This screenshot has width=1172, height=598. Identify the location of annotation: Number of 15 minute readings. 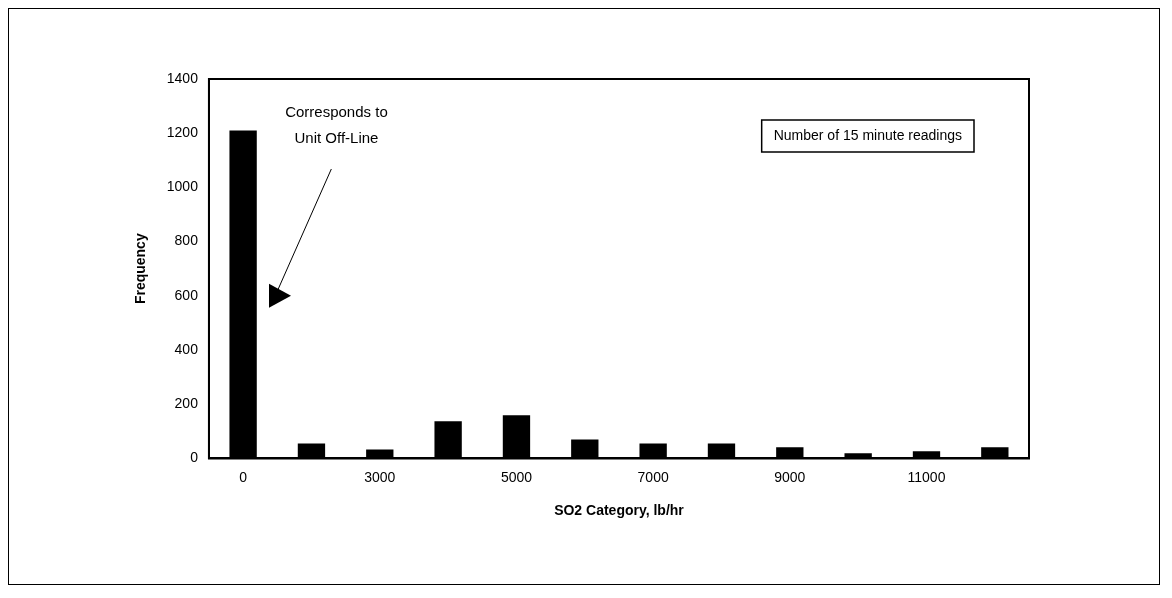
(867, 134).